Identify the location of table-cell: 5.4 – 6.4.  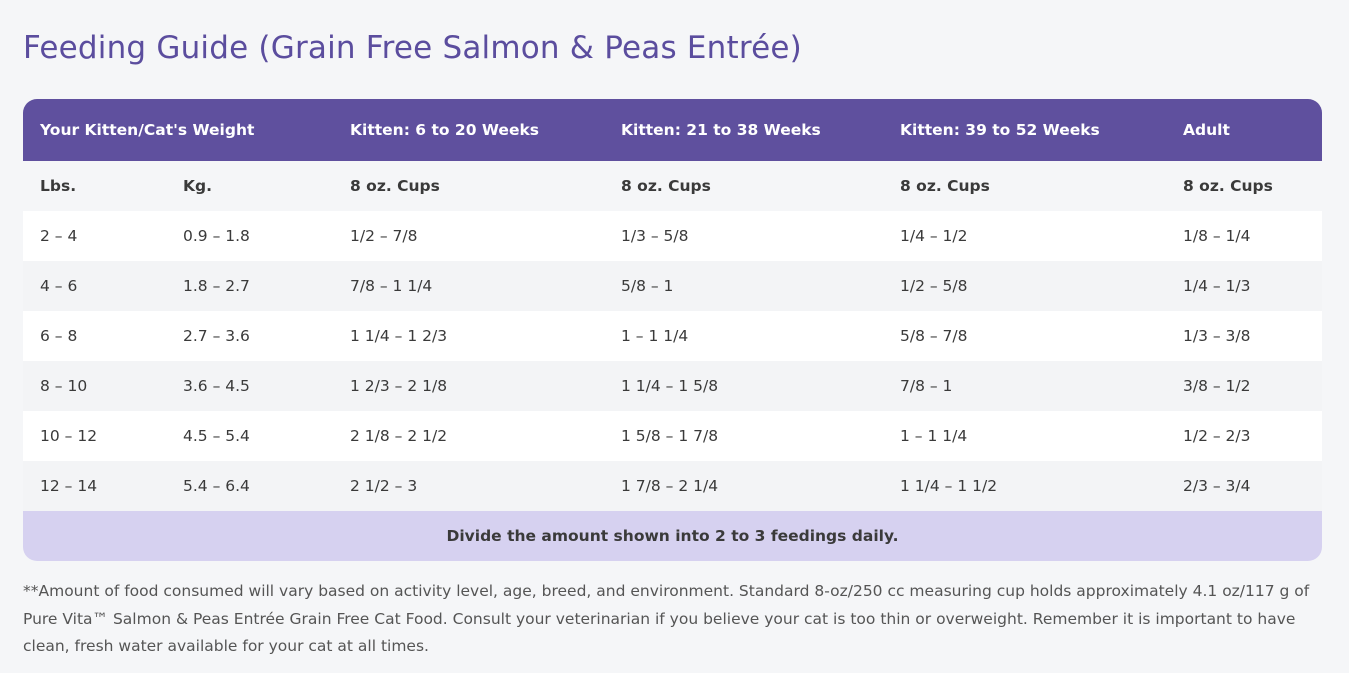
(216, 486).